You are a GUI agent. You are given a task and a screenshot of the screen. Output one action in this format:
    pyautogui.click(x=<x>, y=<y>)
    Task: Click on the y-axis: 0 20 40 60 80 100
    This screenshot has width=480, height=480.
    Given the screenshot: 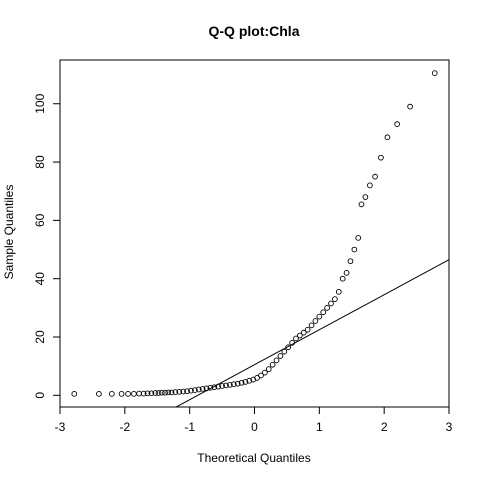 What is the action you would take?
    pyautogui.click(x=47, y=246)
    